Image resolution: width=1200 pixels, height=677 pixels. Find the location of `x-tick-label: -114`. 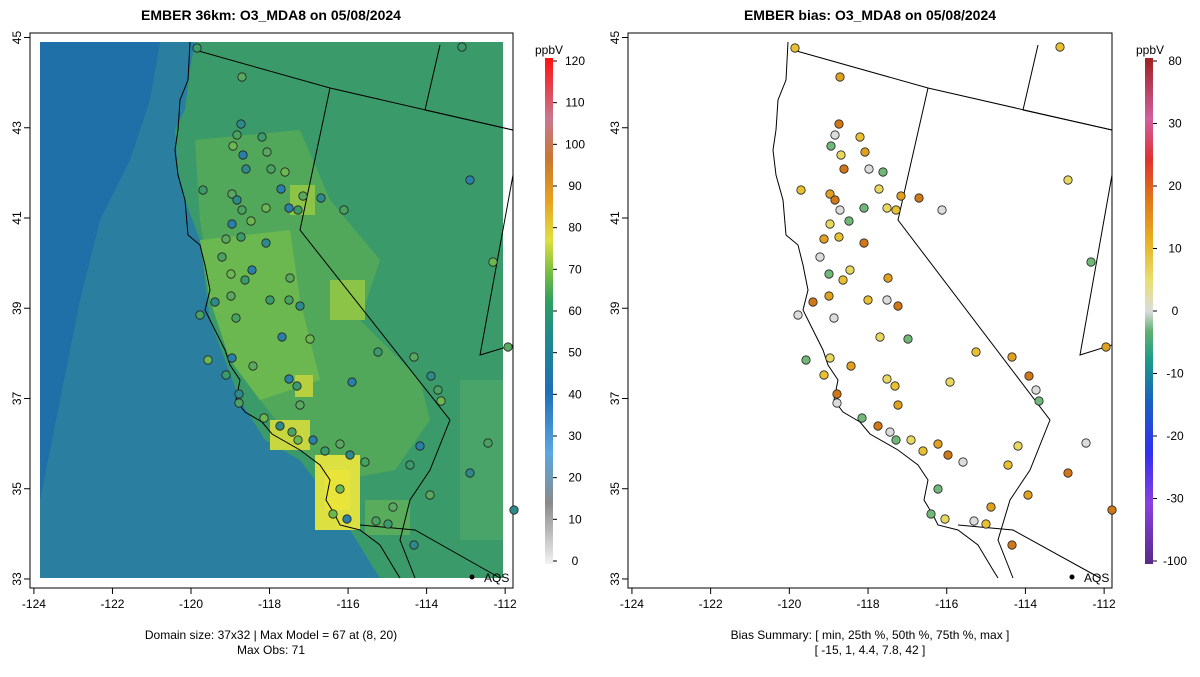

x-tick-label: -114 is located at coordinates (426, 604).